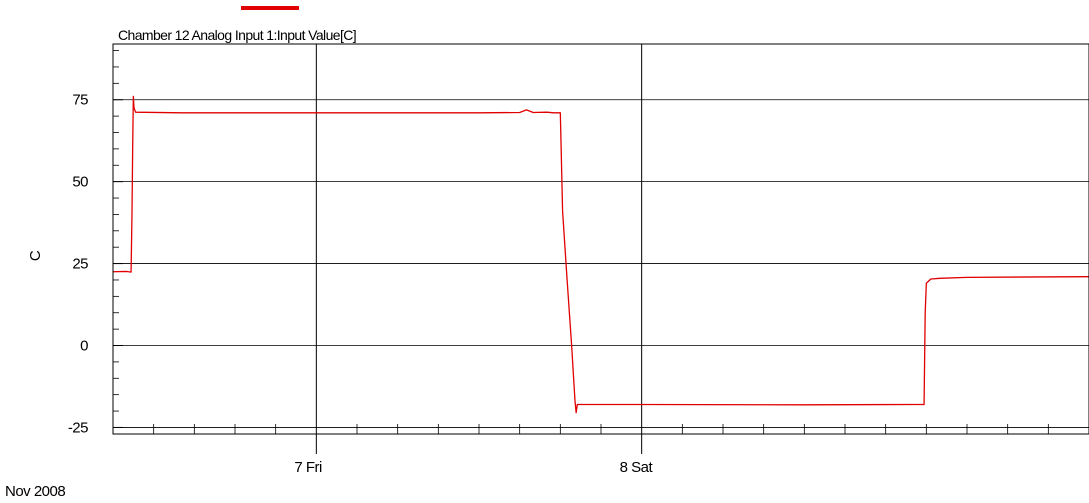 The width and height of the screenshot is (1089, 503). I want to click on y-tick-label: 50, so click(80, 182).